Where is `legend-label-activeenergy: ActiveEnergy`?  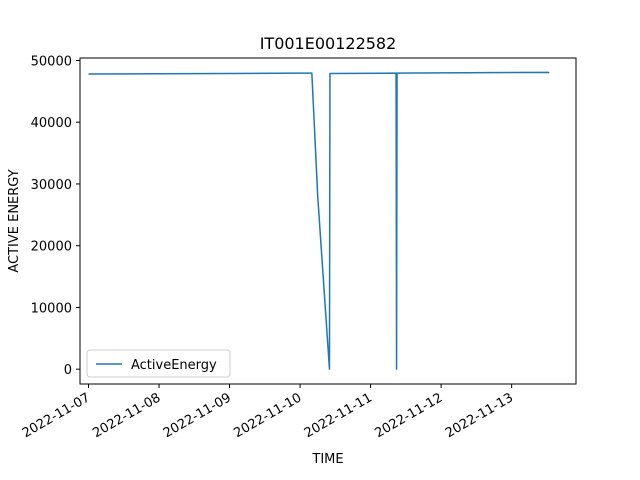 legend-label-activeenergy: ActiveEnergy is located at coordinates (174, 365).